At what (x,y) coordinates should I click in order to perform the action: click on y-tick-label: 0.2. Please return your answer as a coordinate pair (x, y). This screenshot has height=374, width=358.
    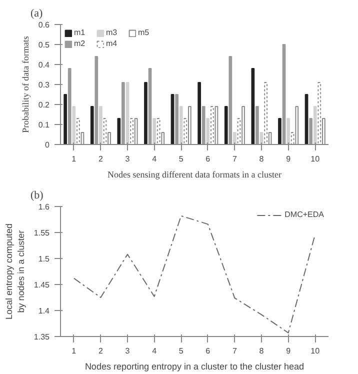
    Looking at the image, I should click on (44, 105).